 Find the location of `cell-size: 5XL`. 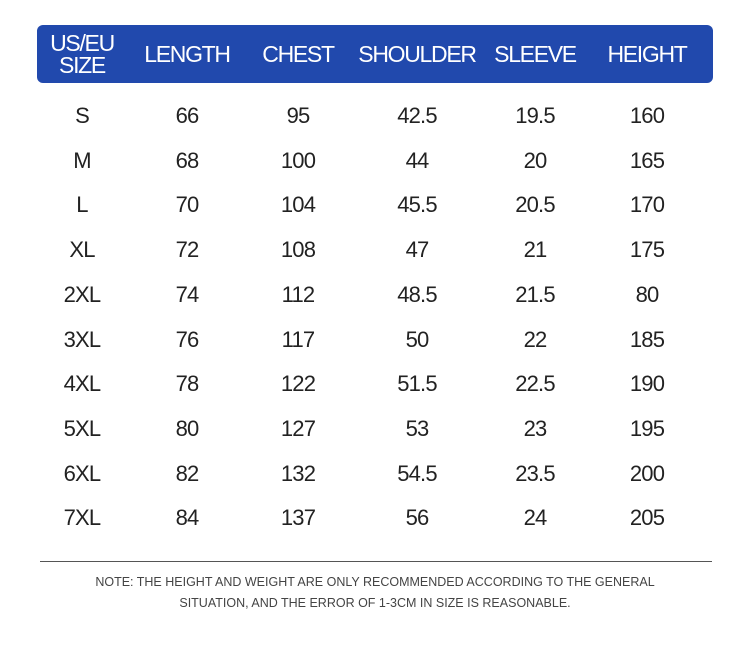

cell-size: 5XL is located at coordinates (82, 428).